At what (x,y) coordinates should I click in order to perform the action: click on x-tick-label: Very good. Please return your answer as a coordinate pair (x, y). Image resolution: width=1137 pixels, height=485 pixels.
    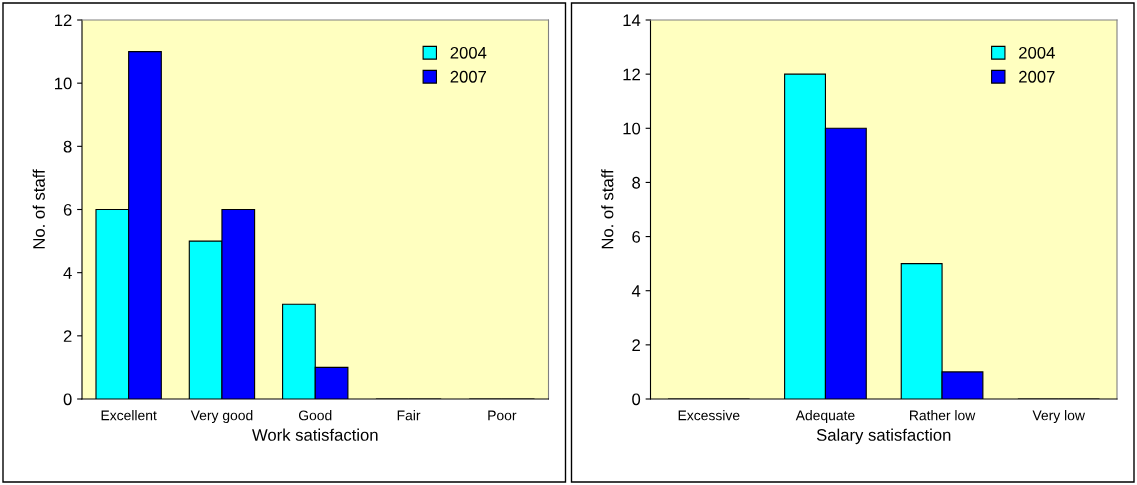
    Looking at the image, I should click on (221, 417).